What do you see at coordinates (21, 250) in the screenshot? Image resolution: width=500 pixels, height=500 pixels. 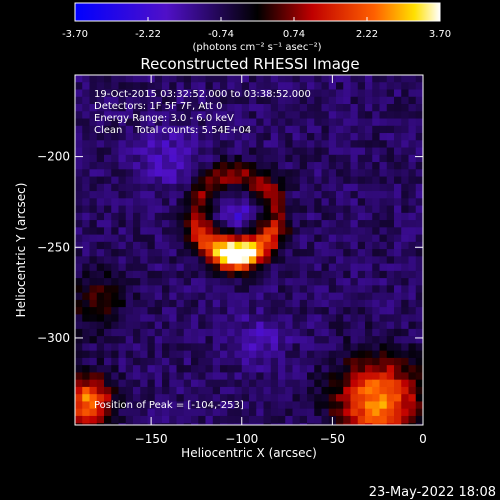 I see `y-axis-label: Heliocentric Y (arcsec)` at bounding box center [21, 250].